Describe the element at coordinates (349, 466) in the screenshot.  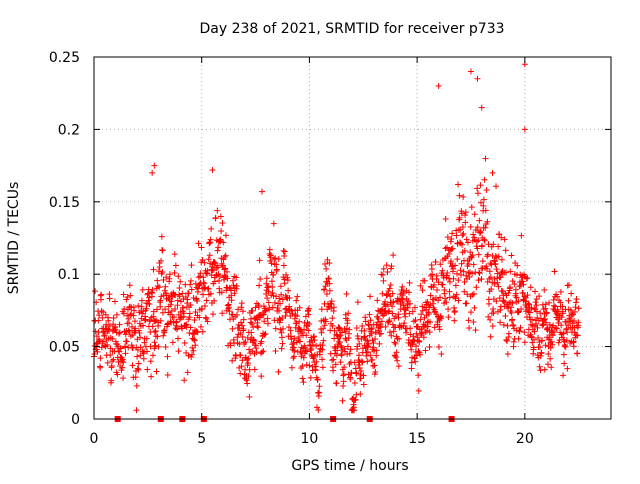
I see `x-axis-label: GPS time / hours` at that location.